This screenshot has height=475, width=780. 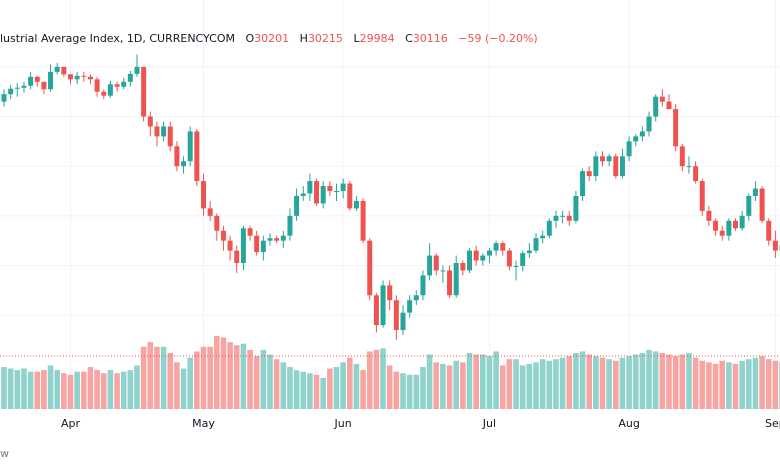 I want to click on footer-link: w, so click(x=4, y=453).